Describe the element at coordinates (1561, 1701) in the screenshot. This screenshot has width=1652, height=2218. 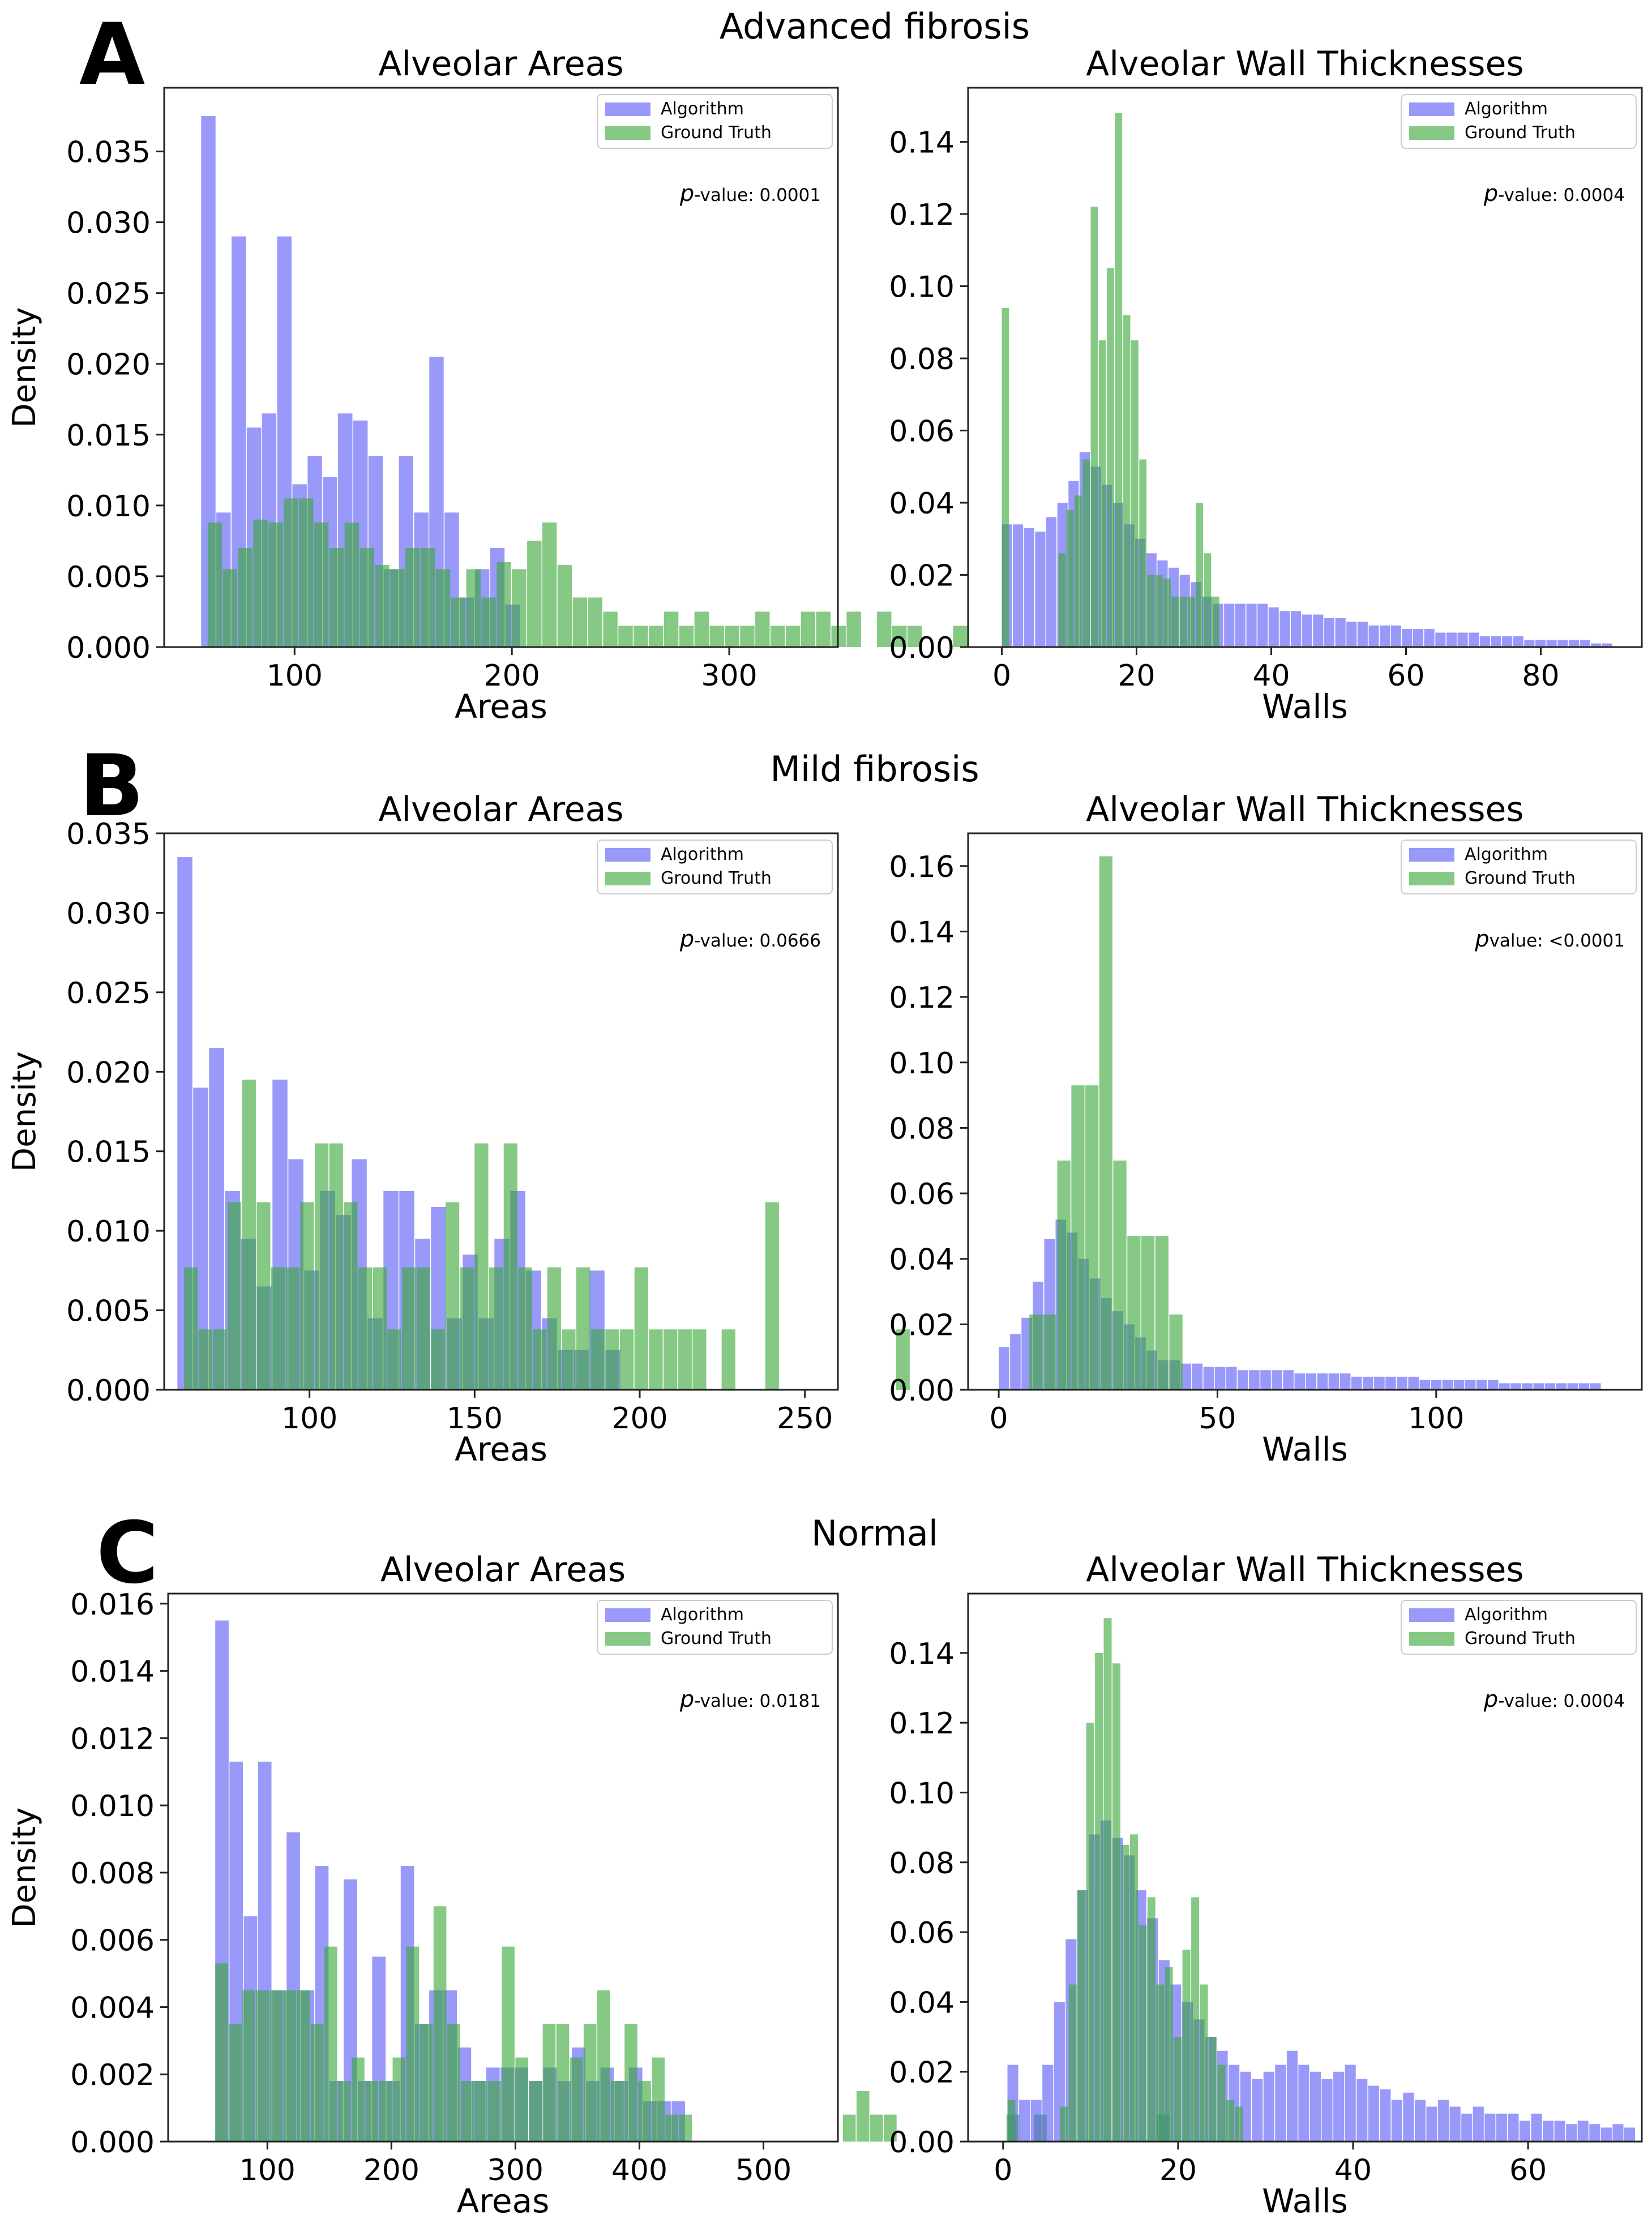
I see `p-value-text: -value: 0.0004` at that location.